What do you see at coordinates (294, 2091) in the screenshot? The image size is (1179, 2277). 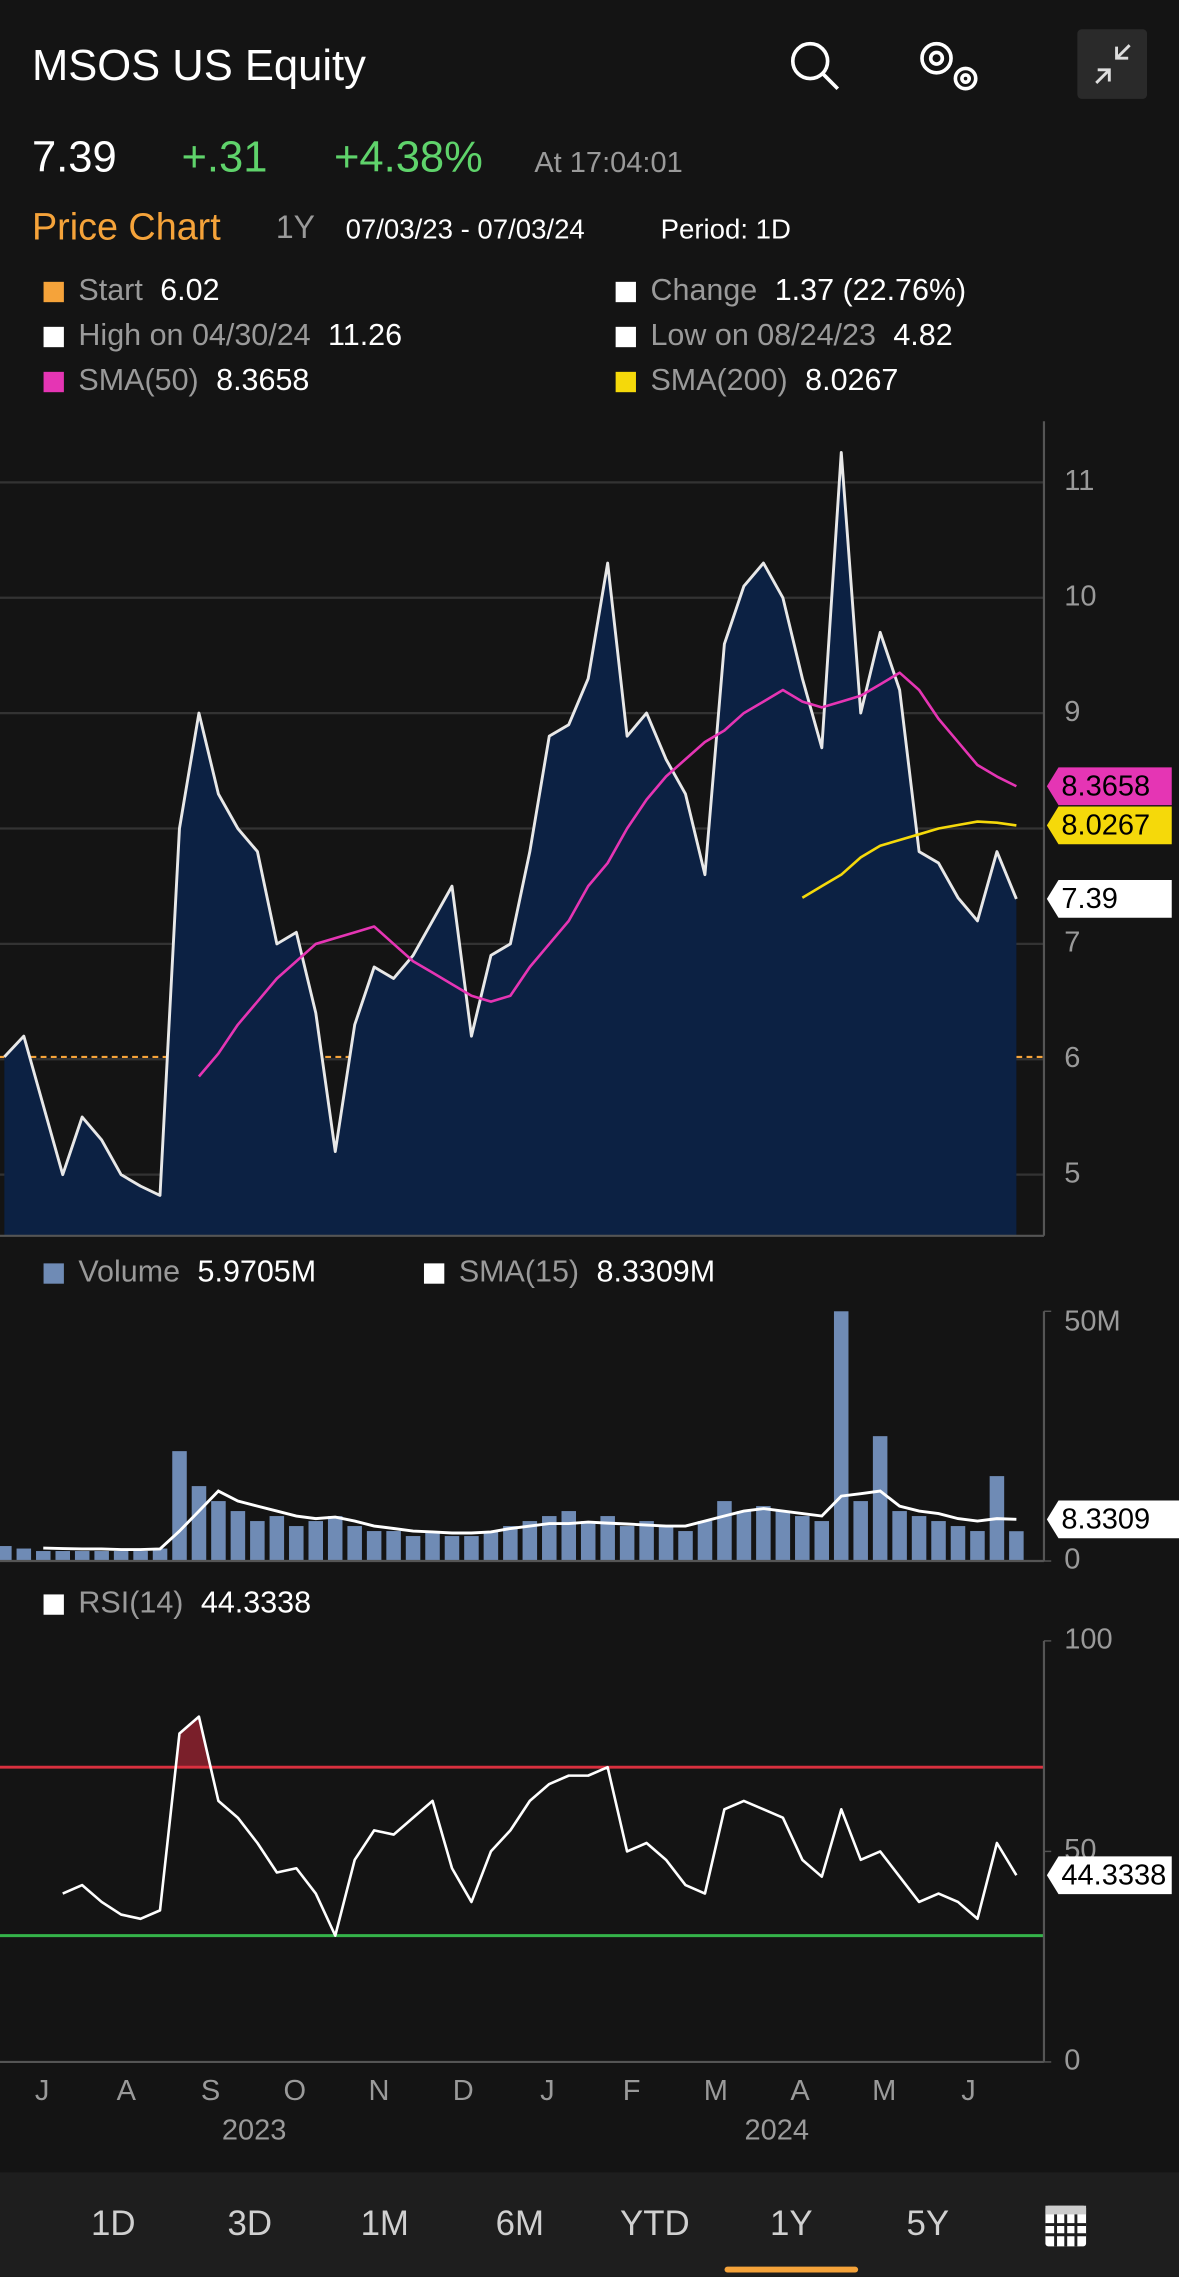 I see `month-label: O` at bounding box center [294, 2091].